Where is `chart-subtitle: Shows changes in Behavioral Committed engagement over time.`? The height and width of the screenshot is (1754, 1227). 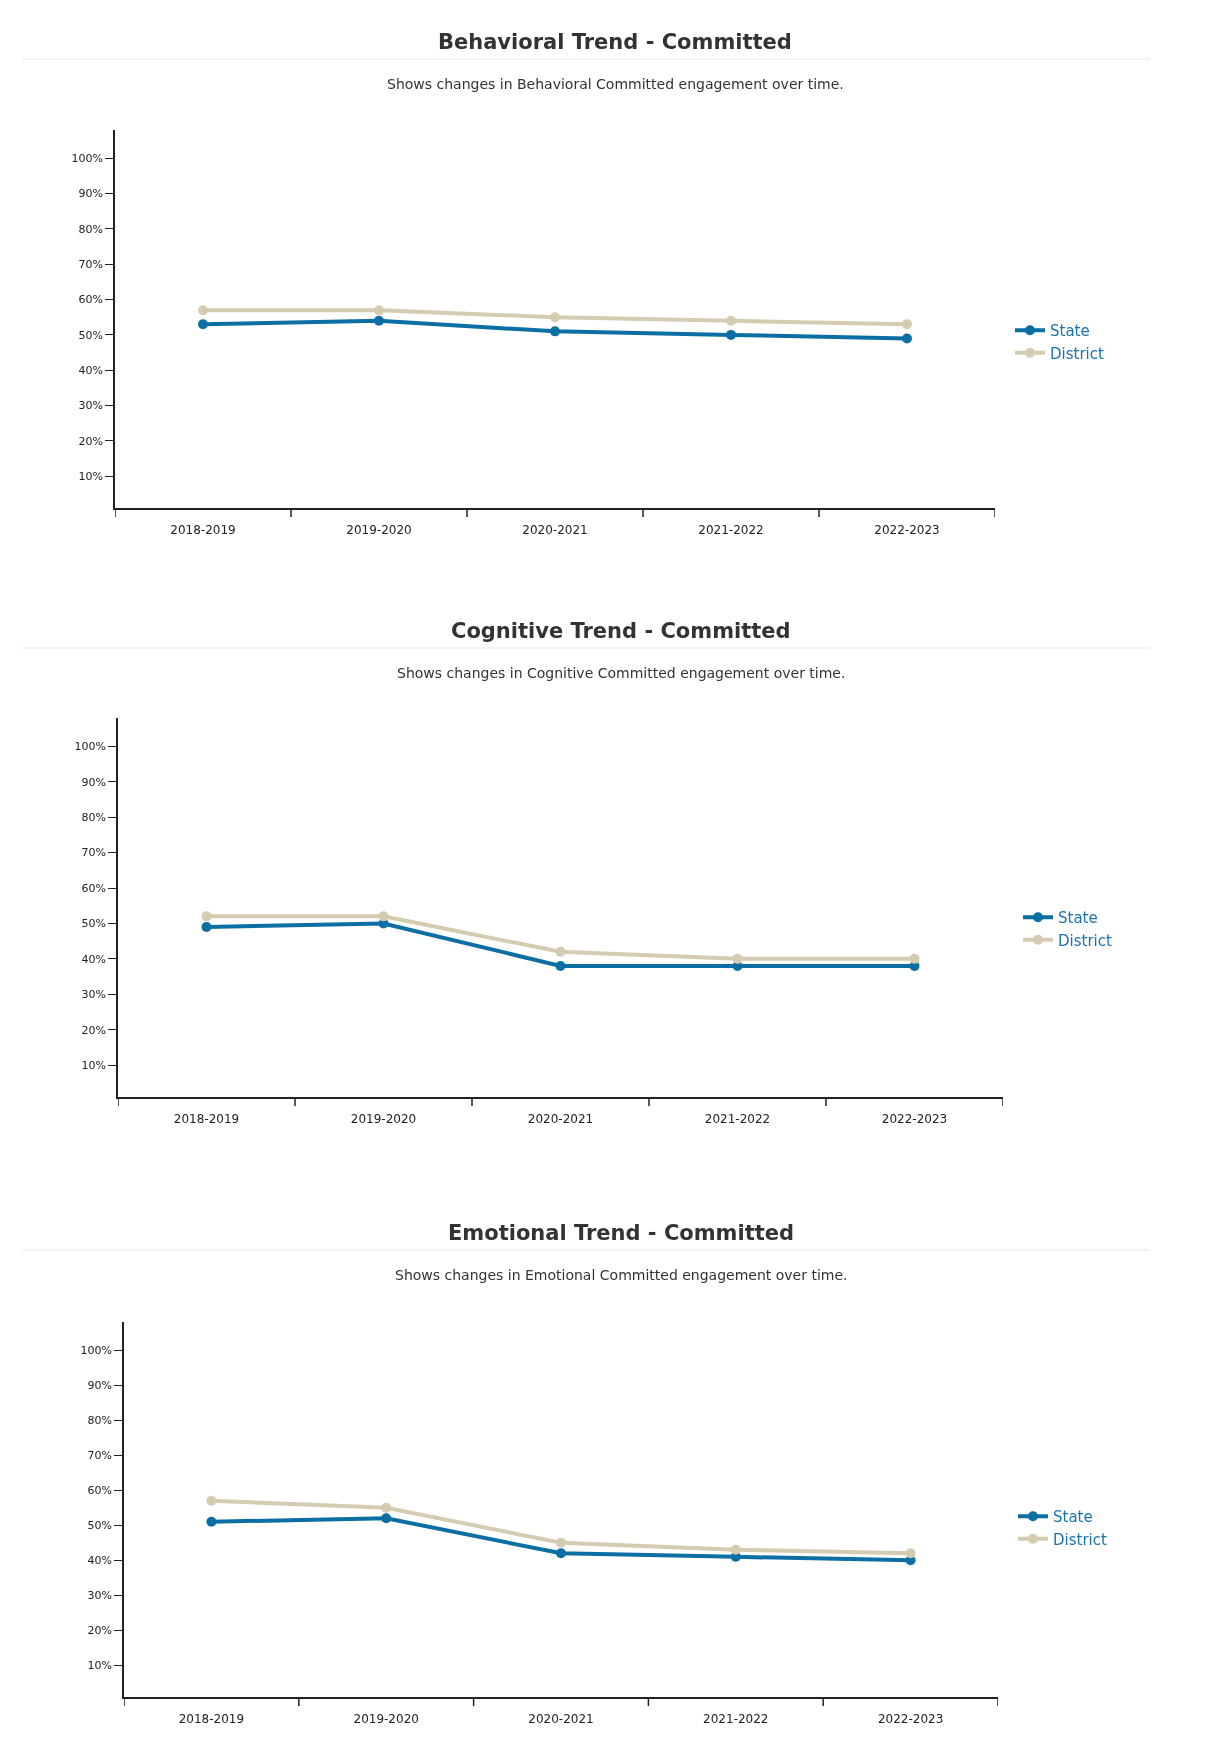
chart-subtitle: Shows changes in Behavioral Committed engagement over time. is located at coordinates (615, 84).